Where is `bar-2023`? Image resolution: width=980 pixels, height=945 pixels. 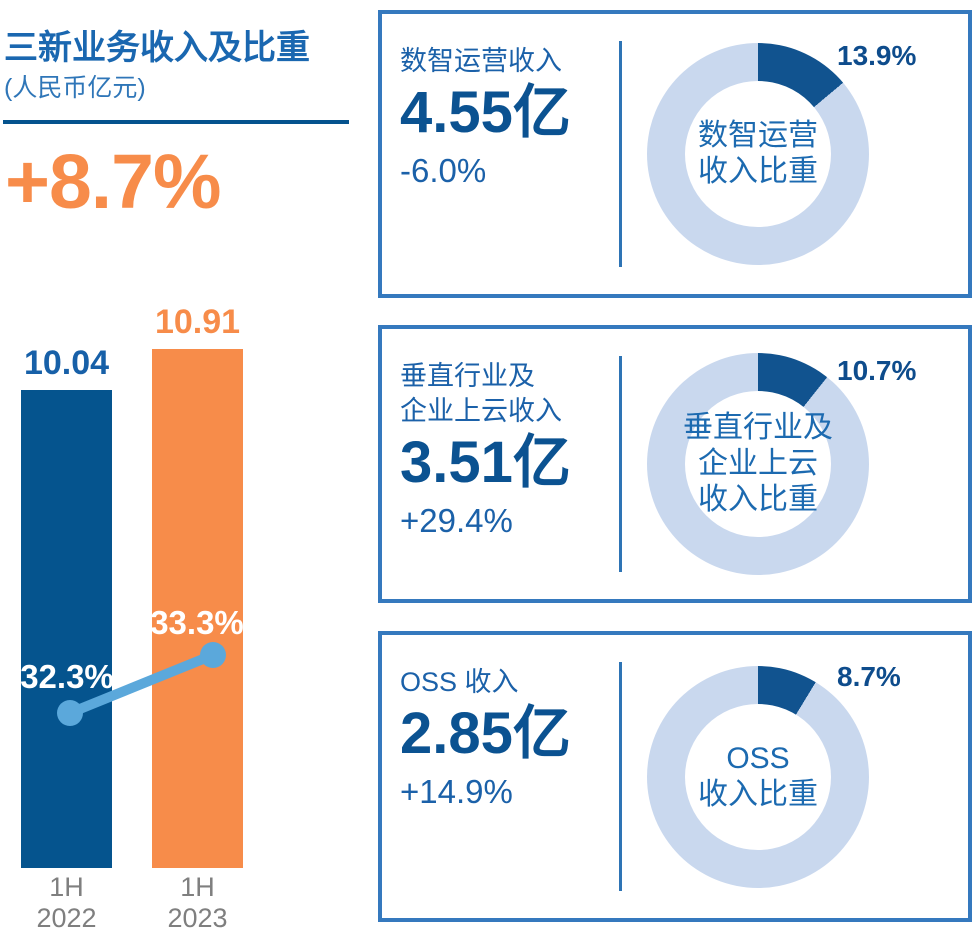
bar-2023 is located at coordinates (197, 608).